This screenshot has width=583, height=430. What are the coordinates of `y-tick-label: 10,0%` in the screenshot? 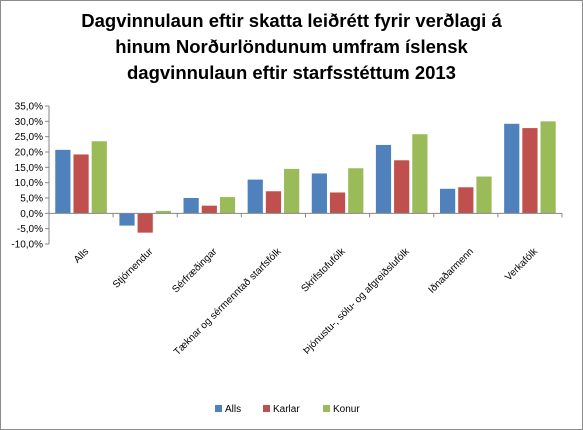 It's located at (29, 183).